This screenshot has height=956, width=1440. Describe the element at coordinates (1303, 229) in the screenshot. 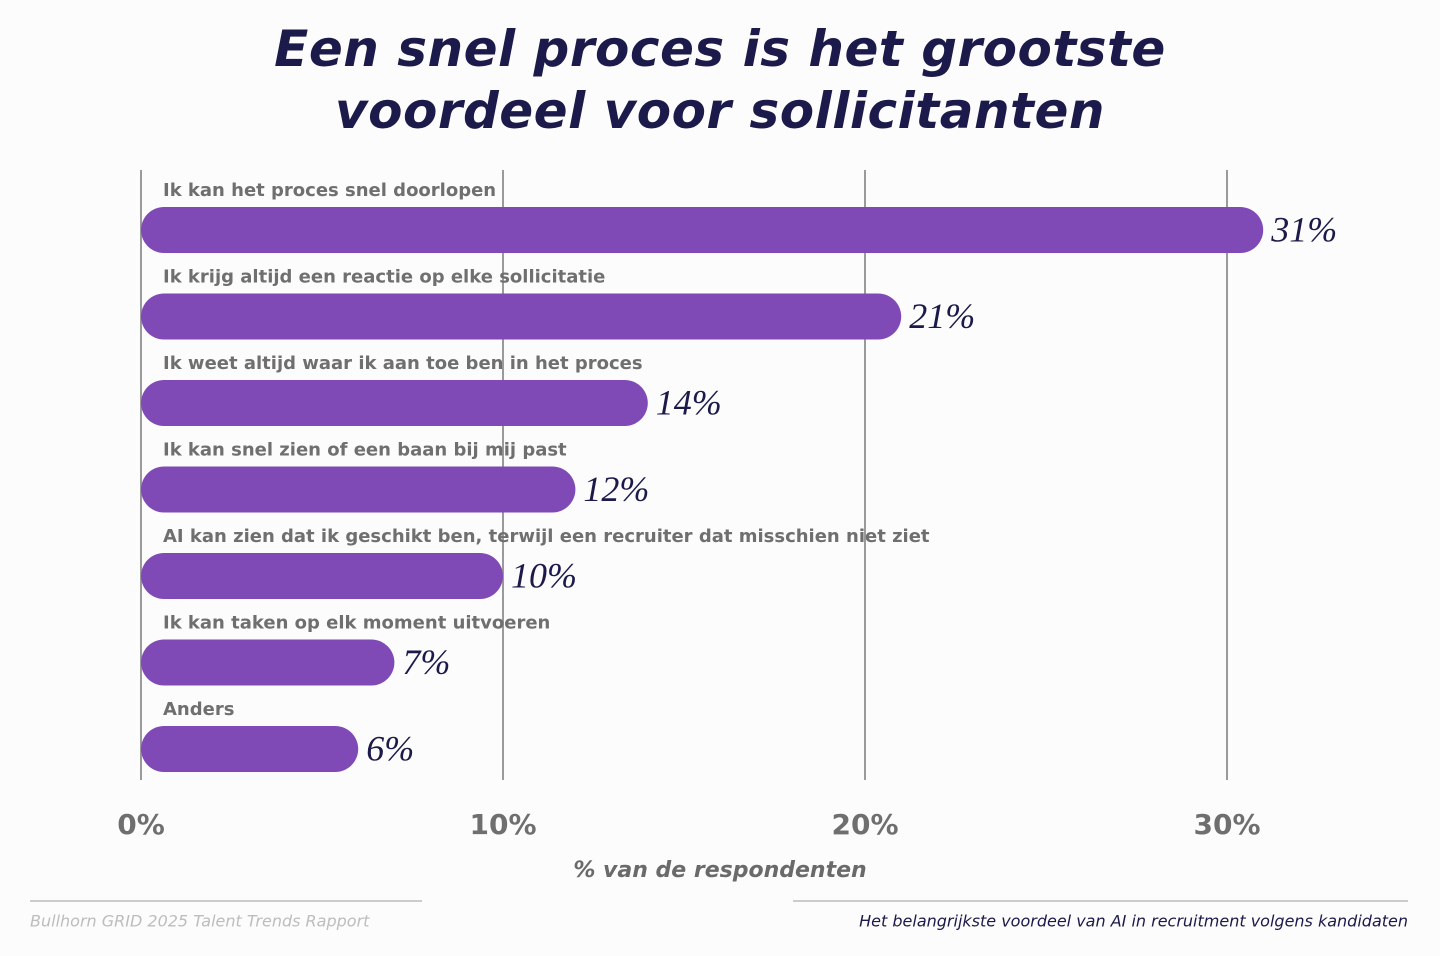

I see `value-label: 31%` at that location.